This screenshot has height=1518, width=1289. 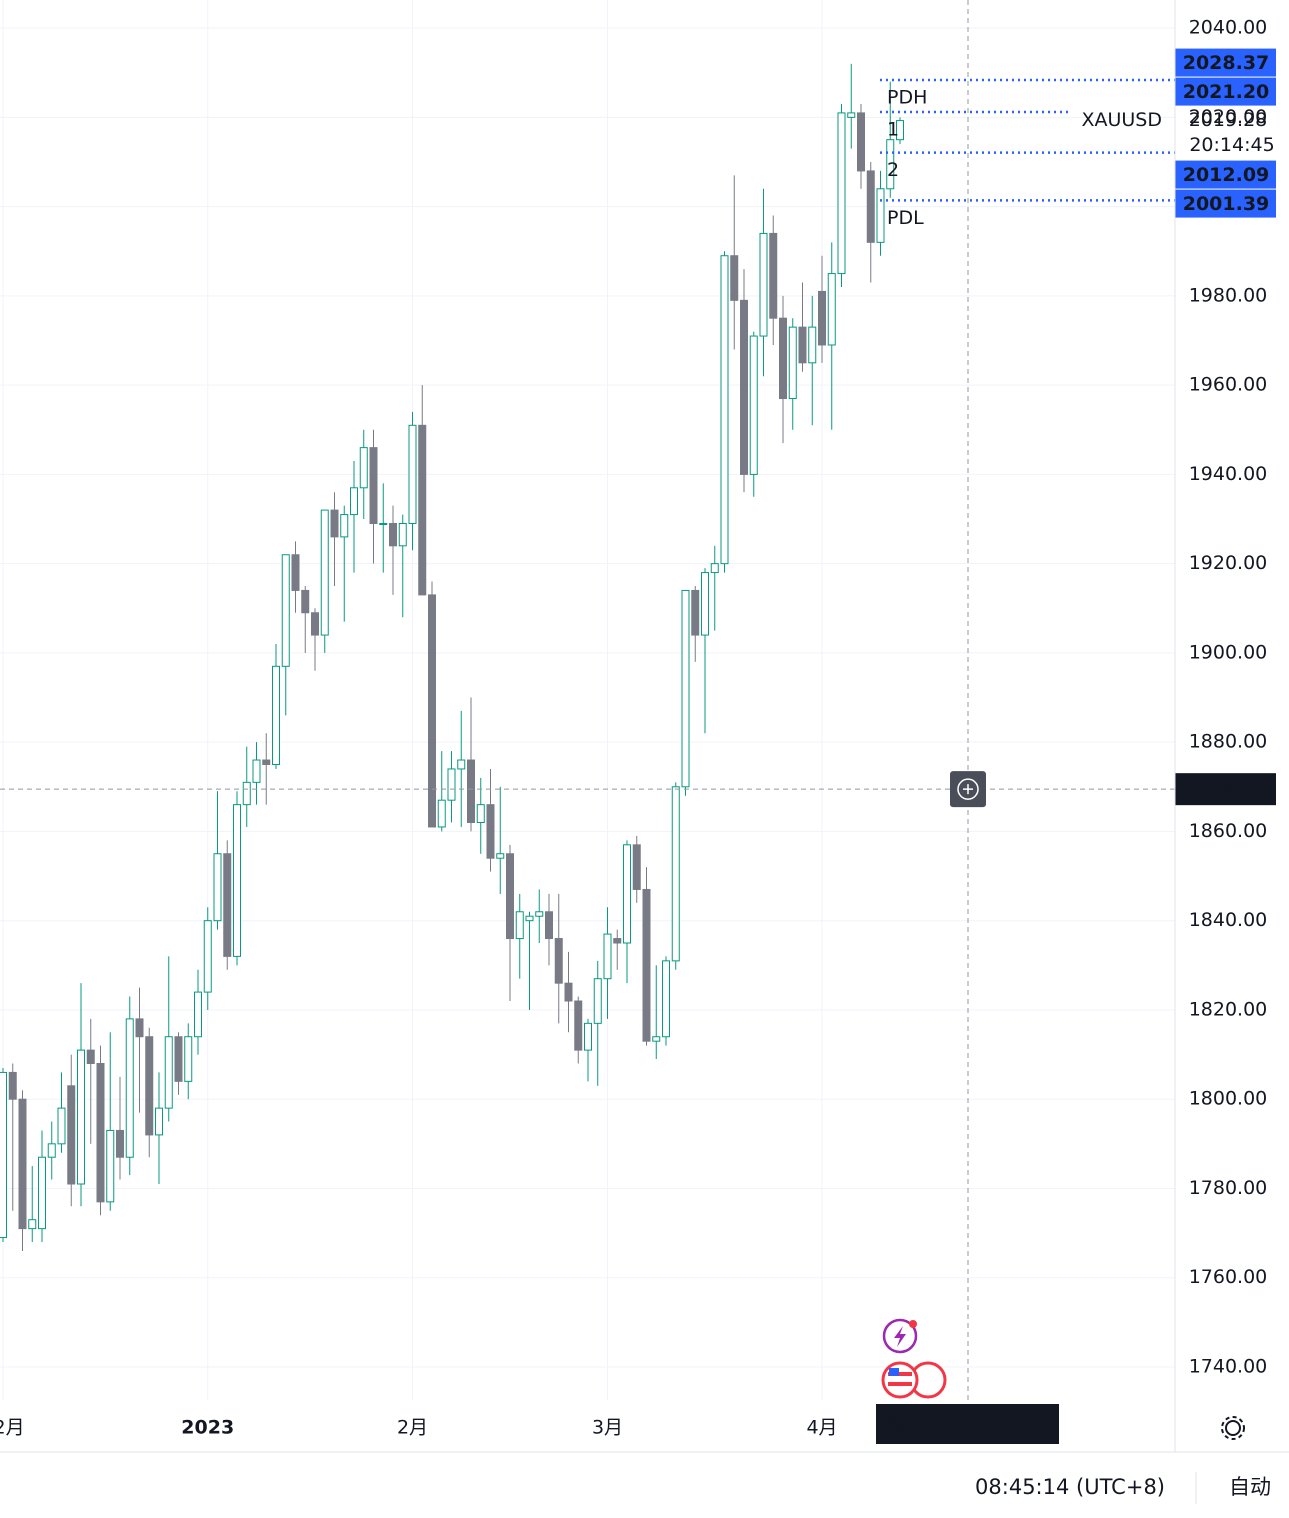 I want to click on scale-mode: 自动, so click(x=1250, y=1487).